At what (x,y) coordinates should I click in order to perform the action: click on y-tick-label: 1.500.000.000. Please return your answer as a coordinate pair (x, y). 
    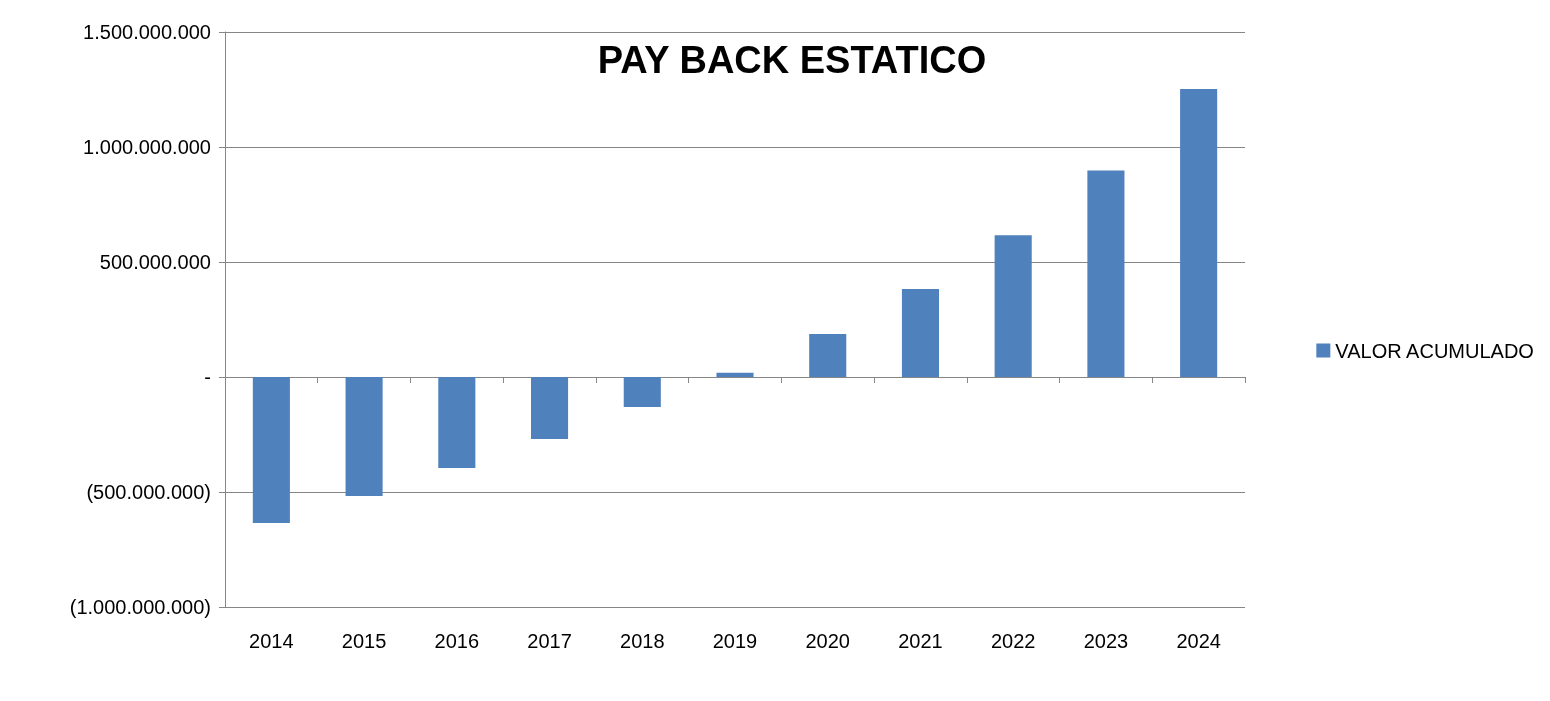
    Looking at the image, I should click on (147, 32).